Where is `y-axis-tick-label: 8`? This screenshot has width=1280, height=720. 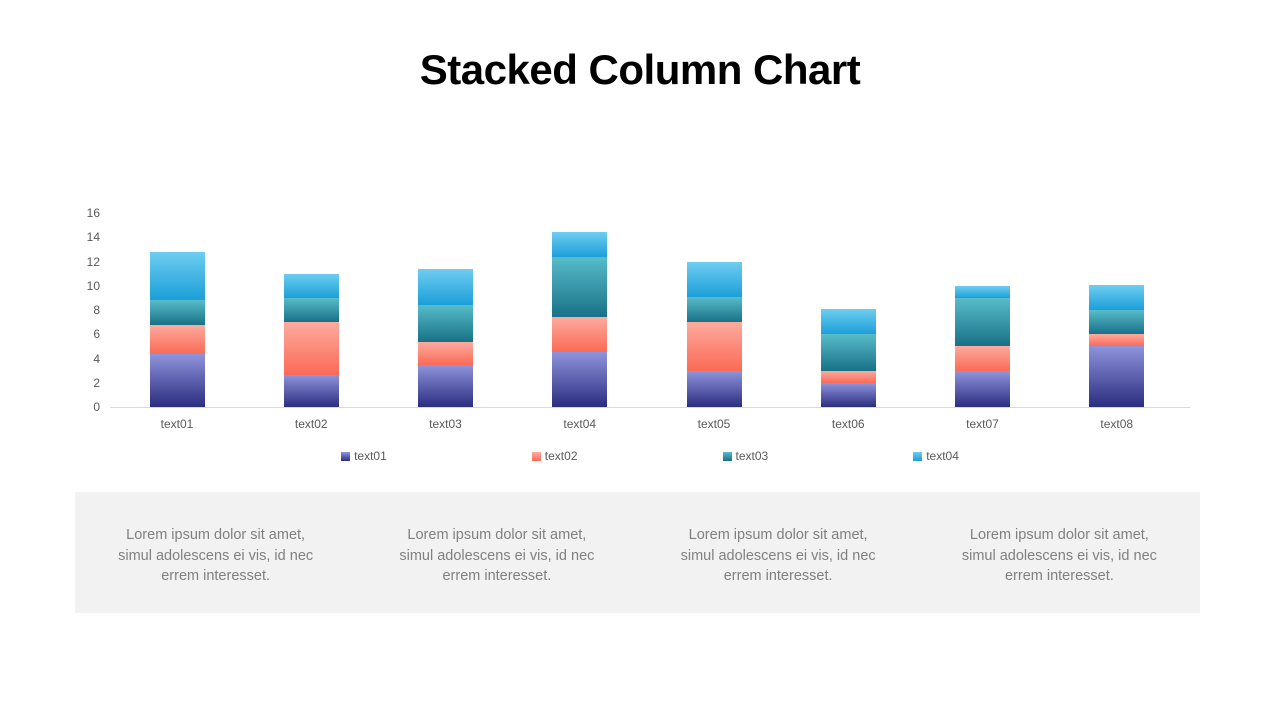
y-axis-tick-label: 8 is located at coordinates (96, 310).